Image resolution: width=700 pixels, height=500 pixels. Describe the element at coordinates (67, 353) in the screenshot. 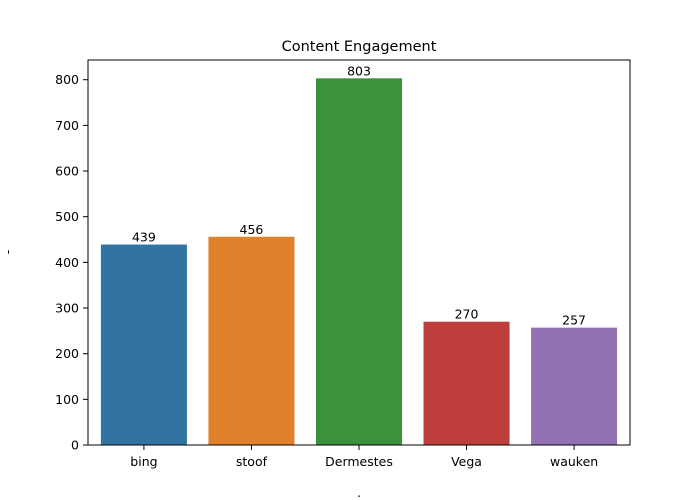

I see `y-tick-label-200: 200` at that location.